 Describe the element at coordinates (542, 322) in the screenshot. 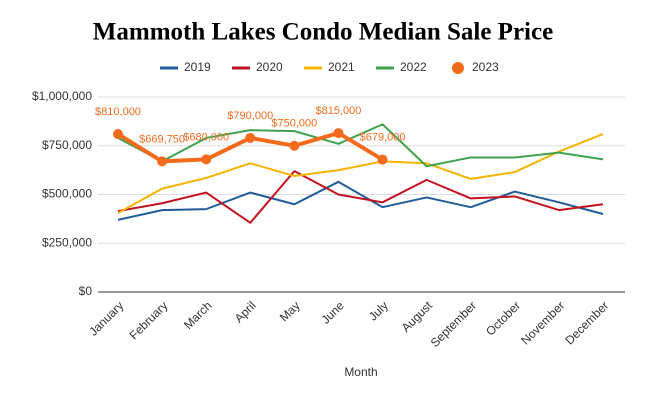

I see `x-tick-label: November` at that location.